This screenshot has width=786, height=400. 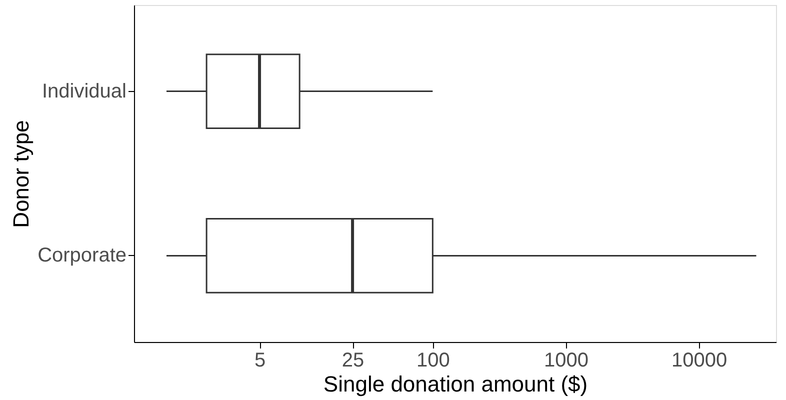 I want to click on y-tick-label: Individual, so click(x=84, y=91).